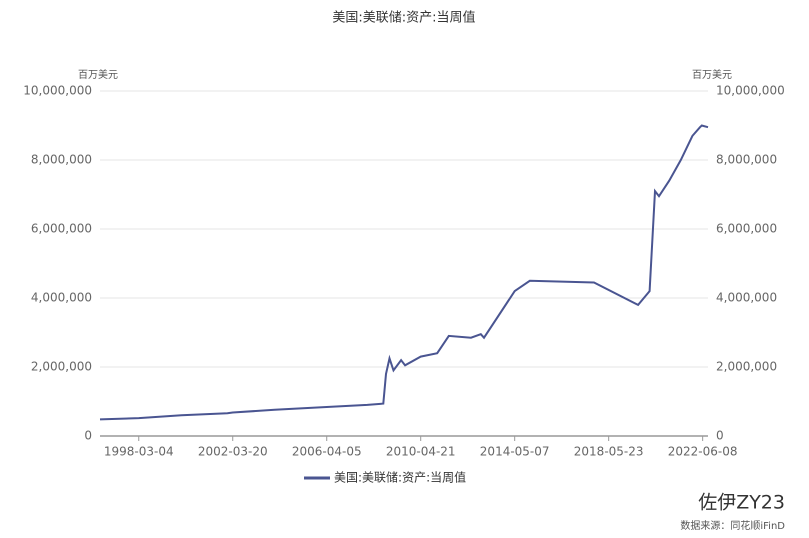  Describe the element at coordinates (750, 91) in the screenshot. I see `y2-tick-label: 10,000,000` at that location.